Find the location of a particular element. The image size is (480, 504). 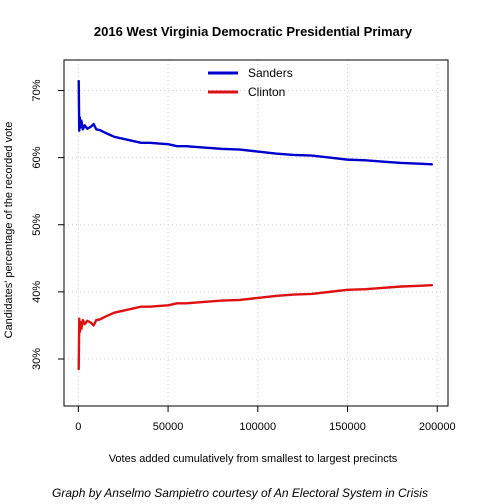

legend-label-sanders: Sanders is located at coordinates (270, 73).